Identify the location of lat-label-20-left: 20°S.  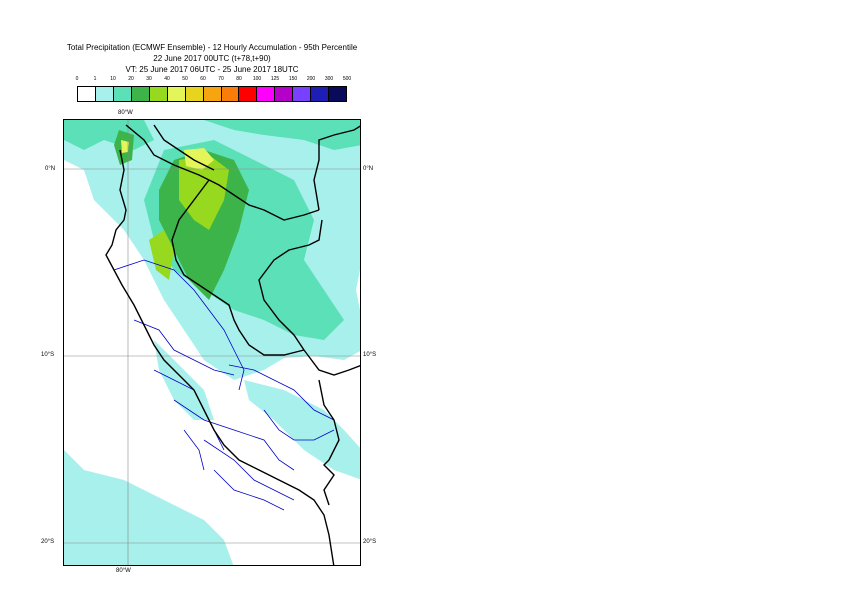
(48, 542).